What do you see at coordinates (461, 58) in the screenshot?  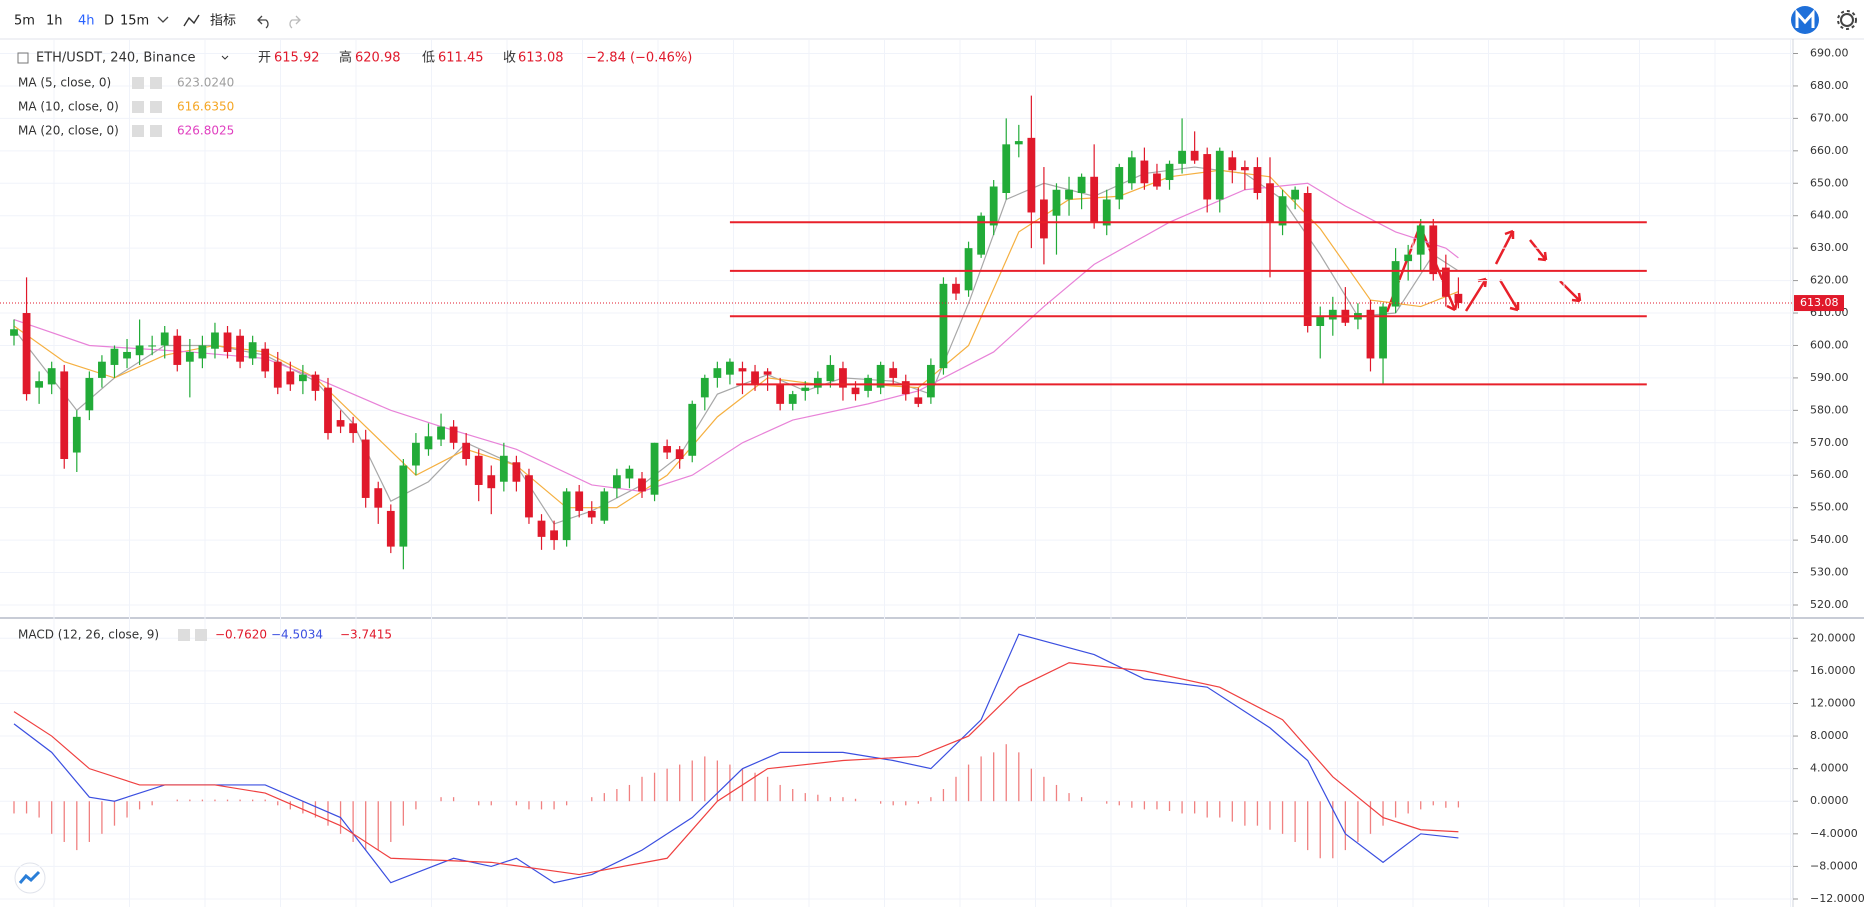 I see `ohlc-text: 611.45` at bounding box center [461, 58].